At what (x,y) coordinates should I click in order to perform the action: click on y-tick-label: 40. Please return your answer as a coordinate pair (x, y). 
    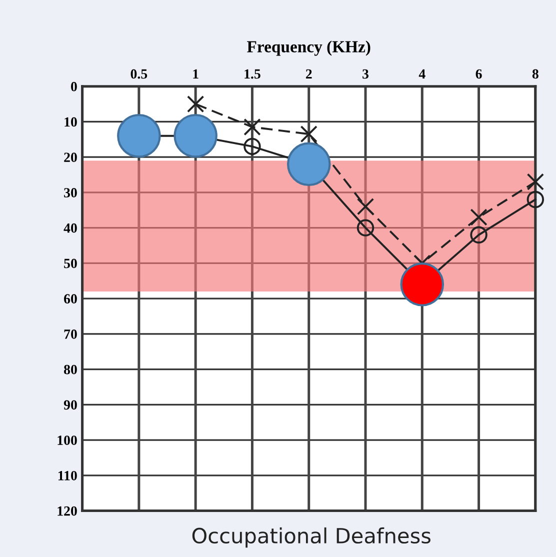
    Looking at the image, I should click on (70, 228).